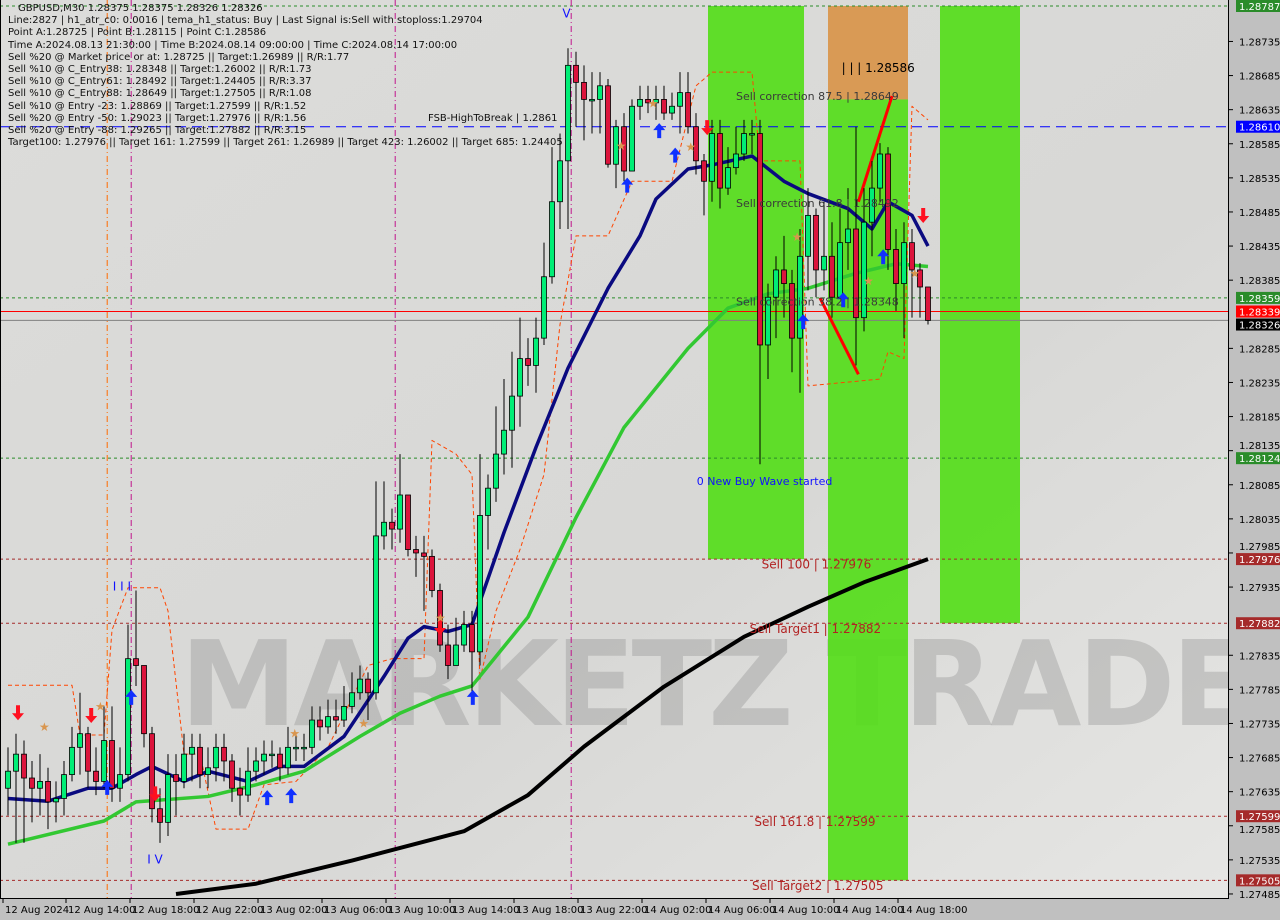 This screenshot has width=1280, height=920. I want to click on orange-zone, so click(868, 53).